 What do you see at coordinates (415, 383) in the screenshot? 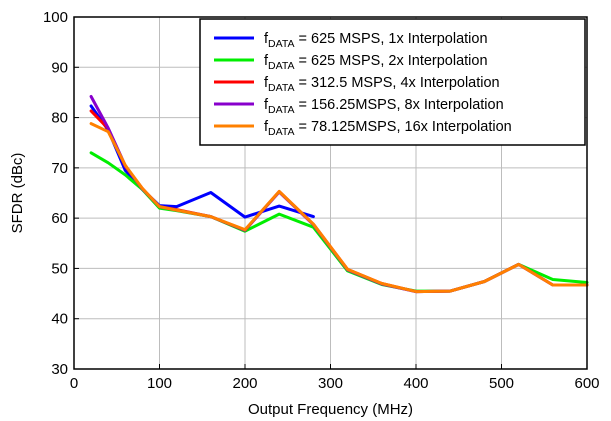
I see `x-tick-label: 400` at bounding box center [415, 383].